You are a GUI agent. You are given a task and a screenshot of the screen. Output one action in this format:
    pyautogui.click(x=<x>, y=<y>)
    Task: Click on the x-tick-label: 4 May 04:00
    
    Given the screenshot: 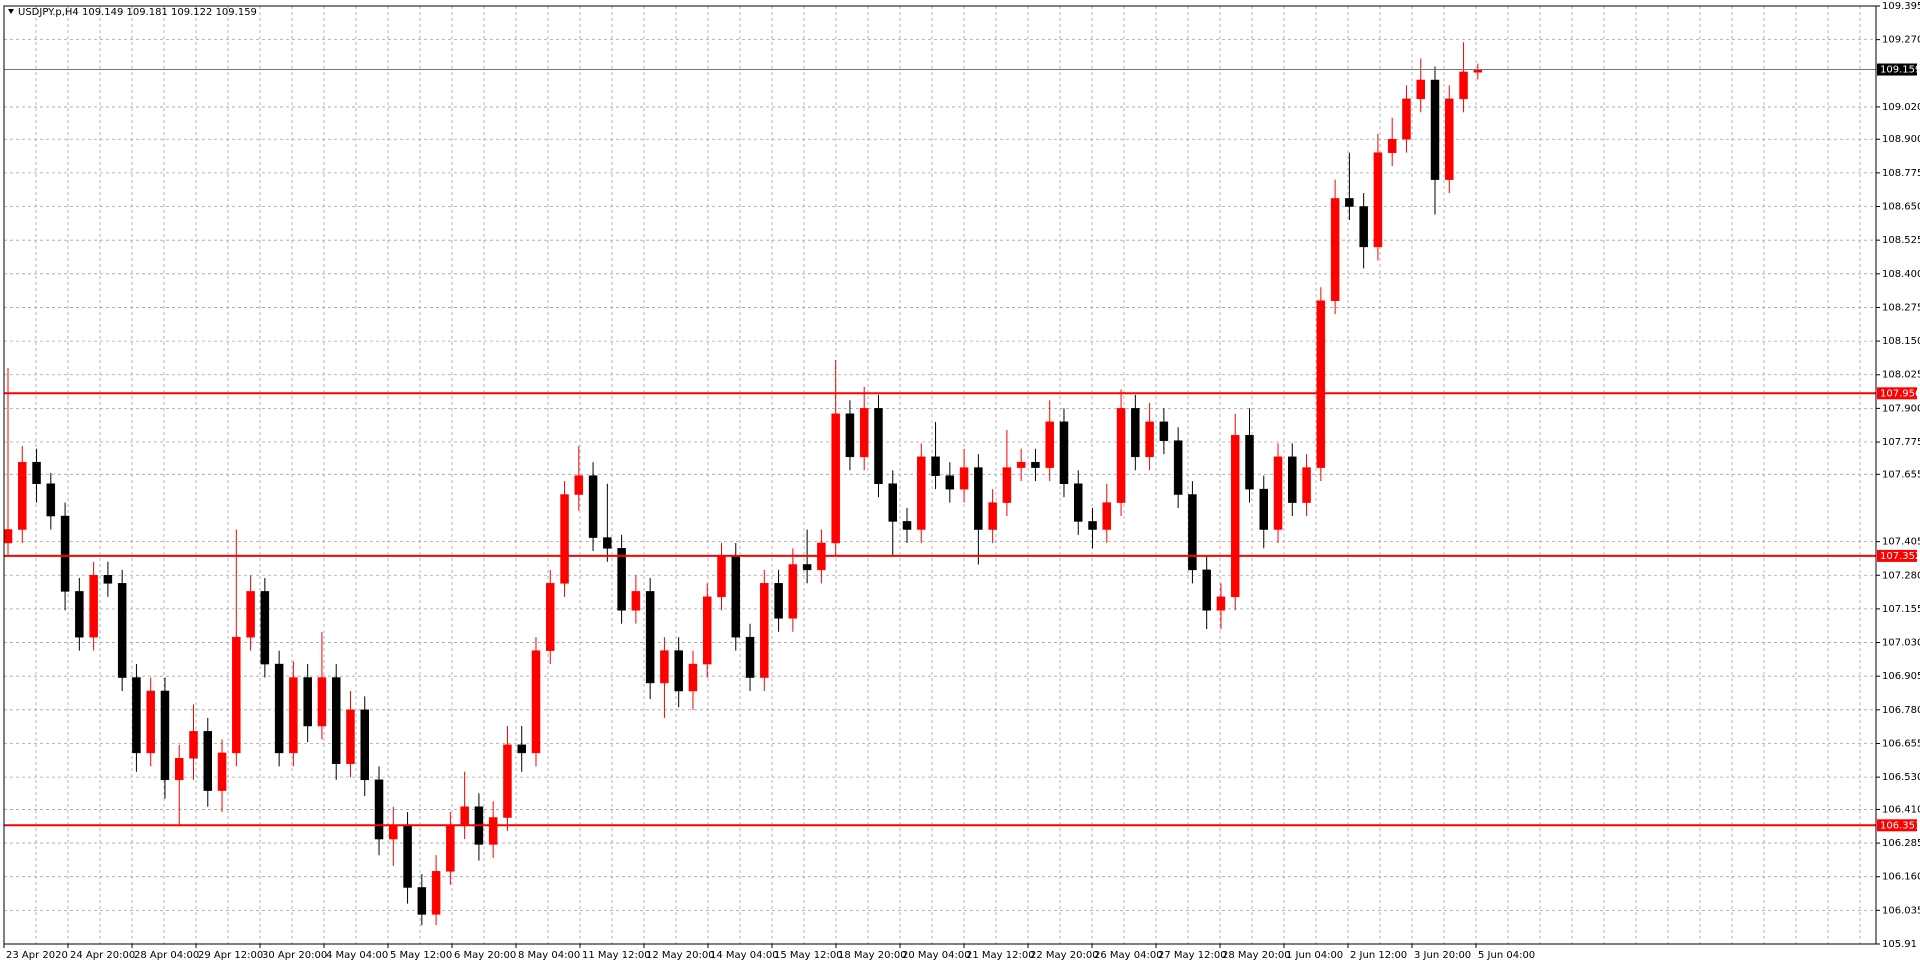 What is the action you would take?
    pyautogui.click(x=357, y=955)
    